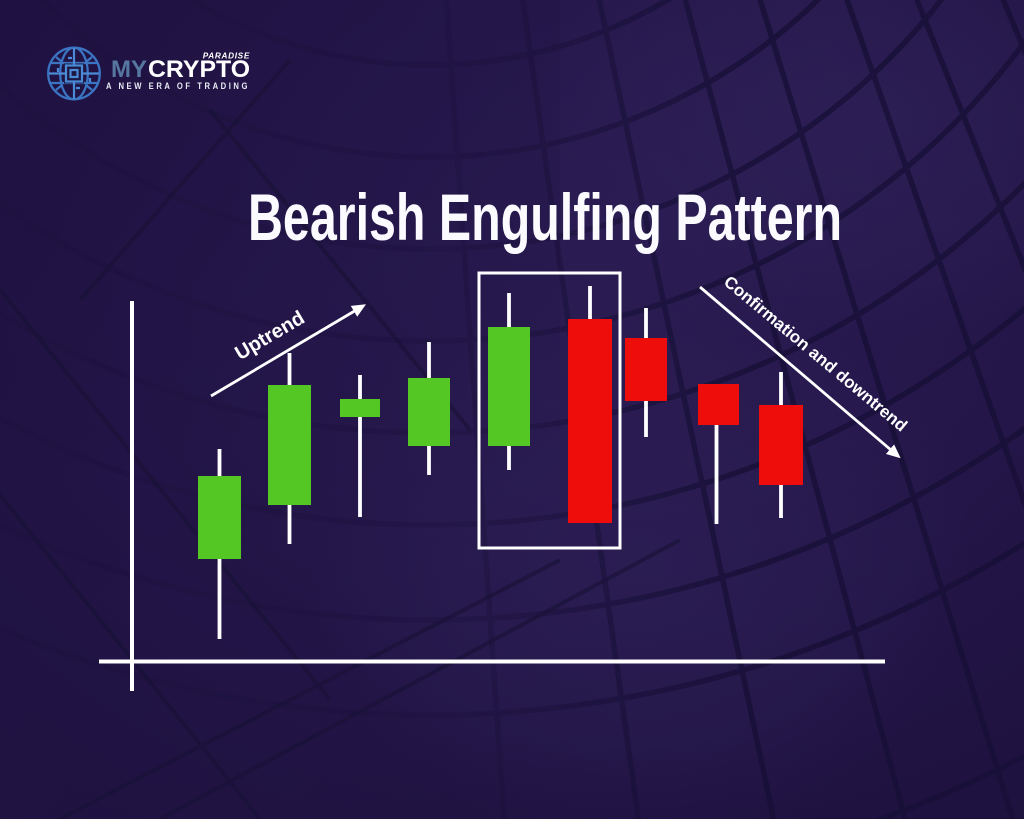  I want to click on svg-text: Bearish Engulfing Pattern, so click(545, 217).